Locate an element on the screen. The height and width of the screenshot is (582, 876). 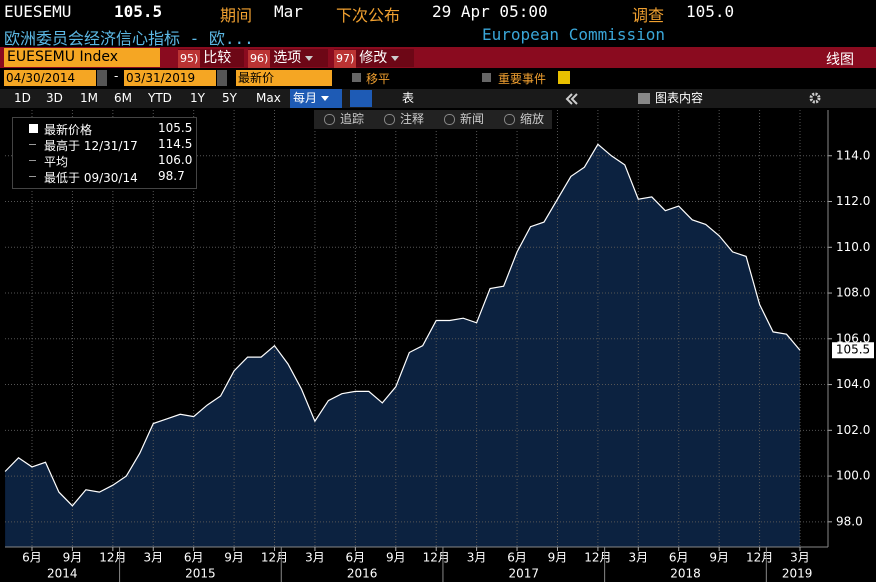
last-value-label: 105.5 is located at coordinates (853, 350).